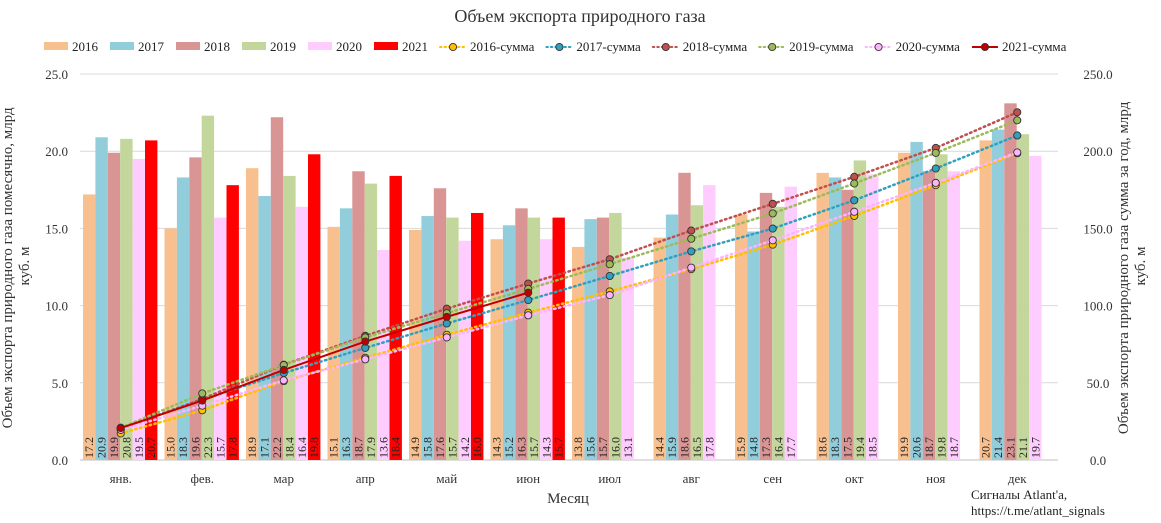  I want to click on legend-label: 2021-сумма, so click(1034, 46).